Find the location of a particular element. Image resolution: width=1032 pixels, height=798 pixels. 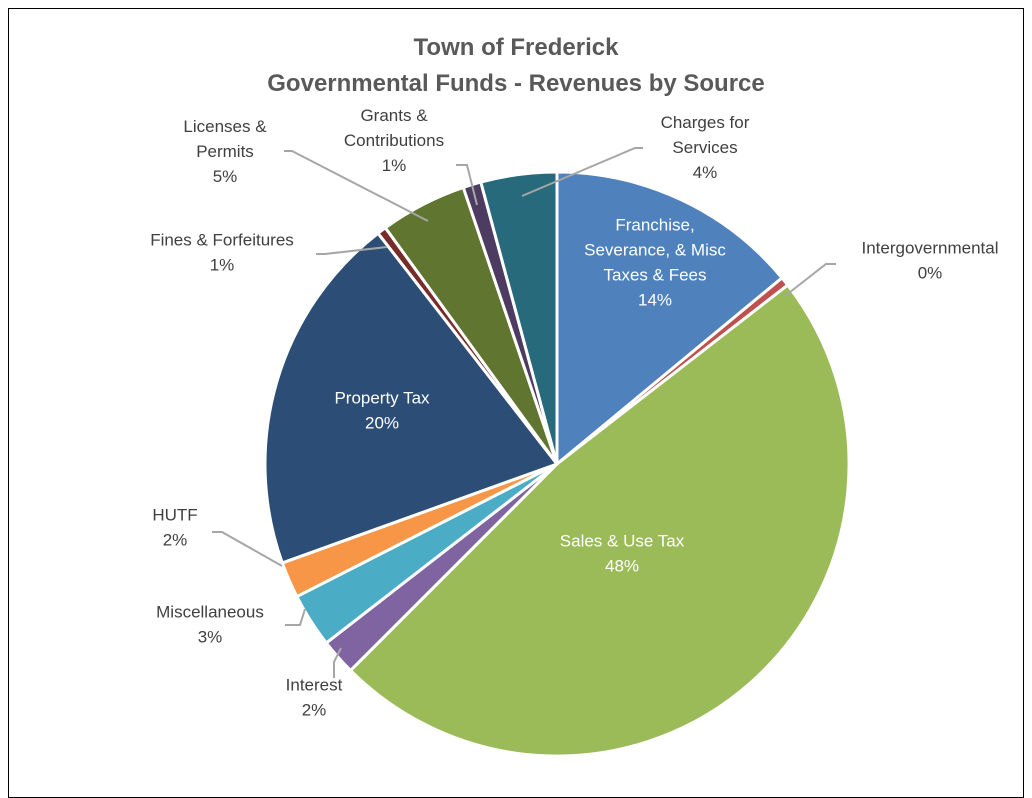

slice-label: Grants & Contributions 1% is located at coordinates (394, 140).